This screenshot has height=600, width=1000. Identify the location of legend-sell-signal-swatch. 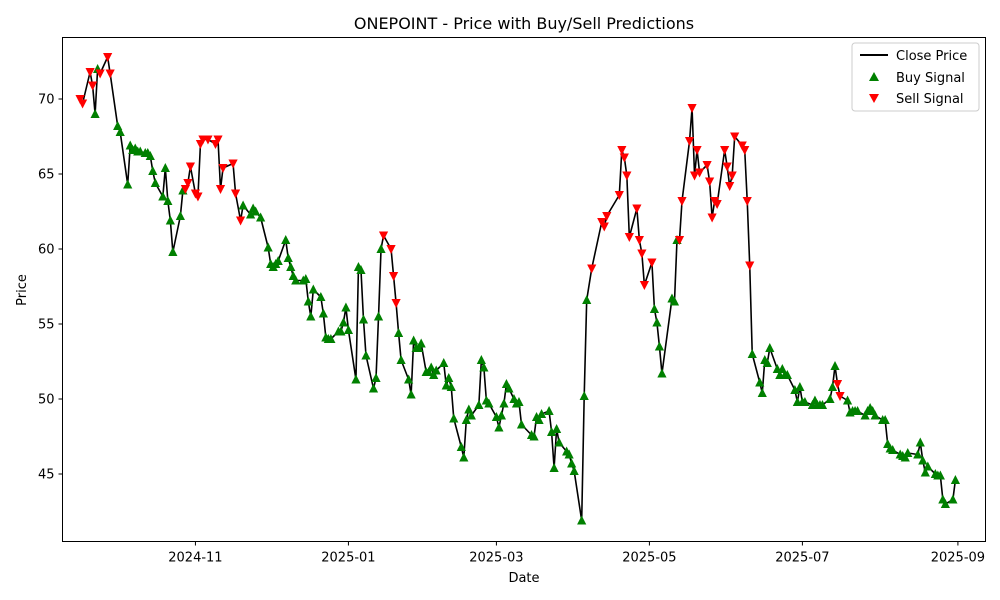
(874, 98).